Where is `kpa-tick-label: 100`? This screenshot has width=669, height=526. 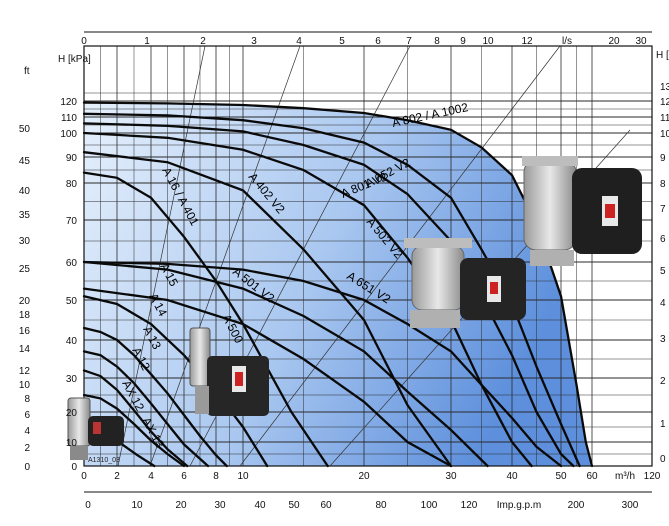 kpa-tick-label: 100 is located at coordinates (68, 134).